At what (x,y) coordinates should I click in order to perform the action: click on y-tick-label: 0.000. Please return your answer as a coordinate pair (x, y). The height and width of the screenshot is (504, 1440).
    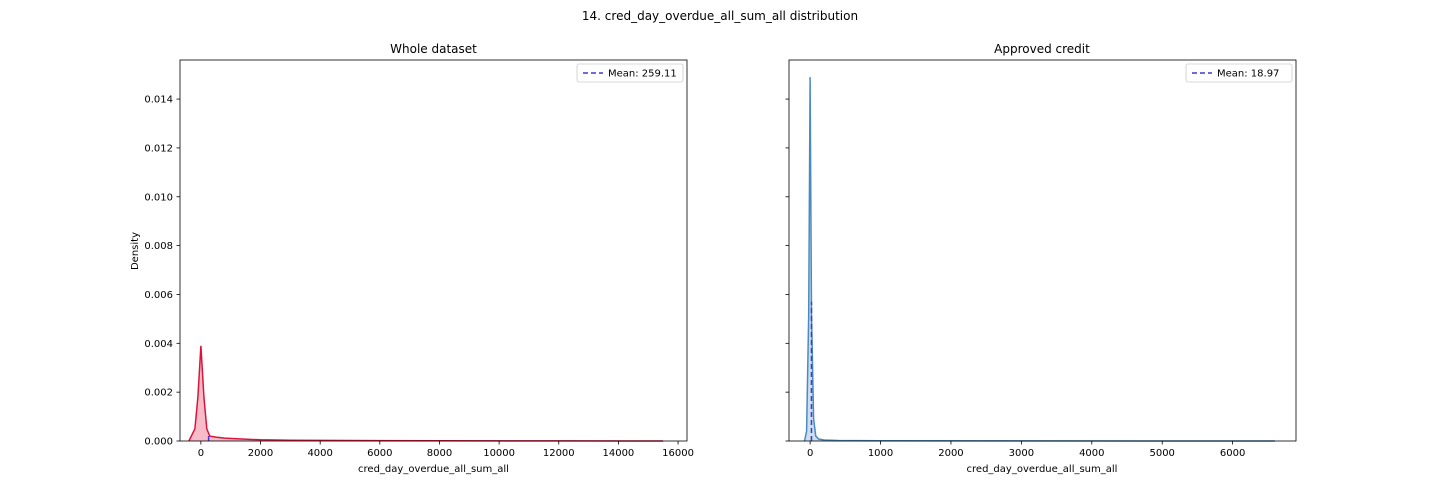
    Looking at the image, I should click on (158, 442).